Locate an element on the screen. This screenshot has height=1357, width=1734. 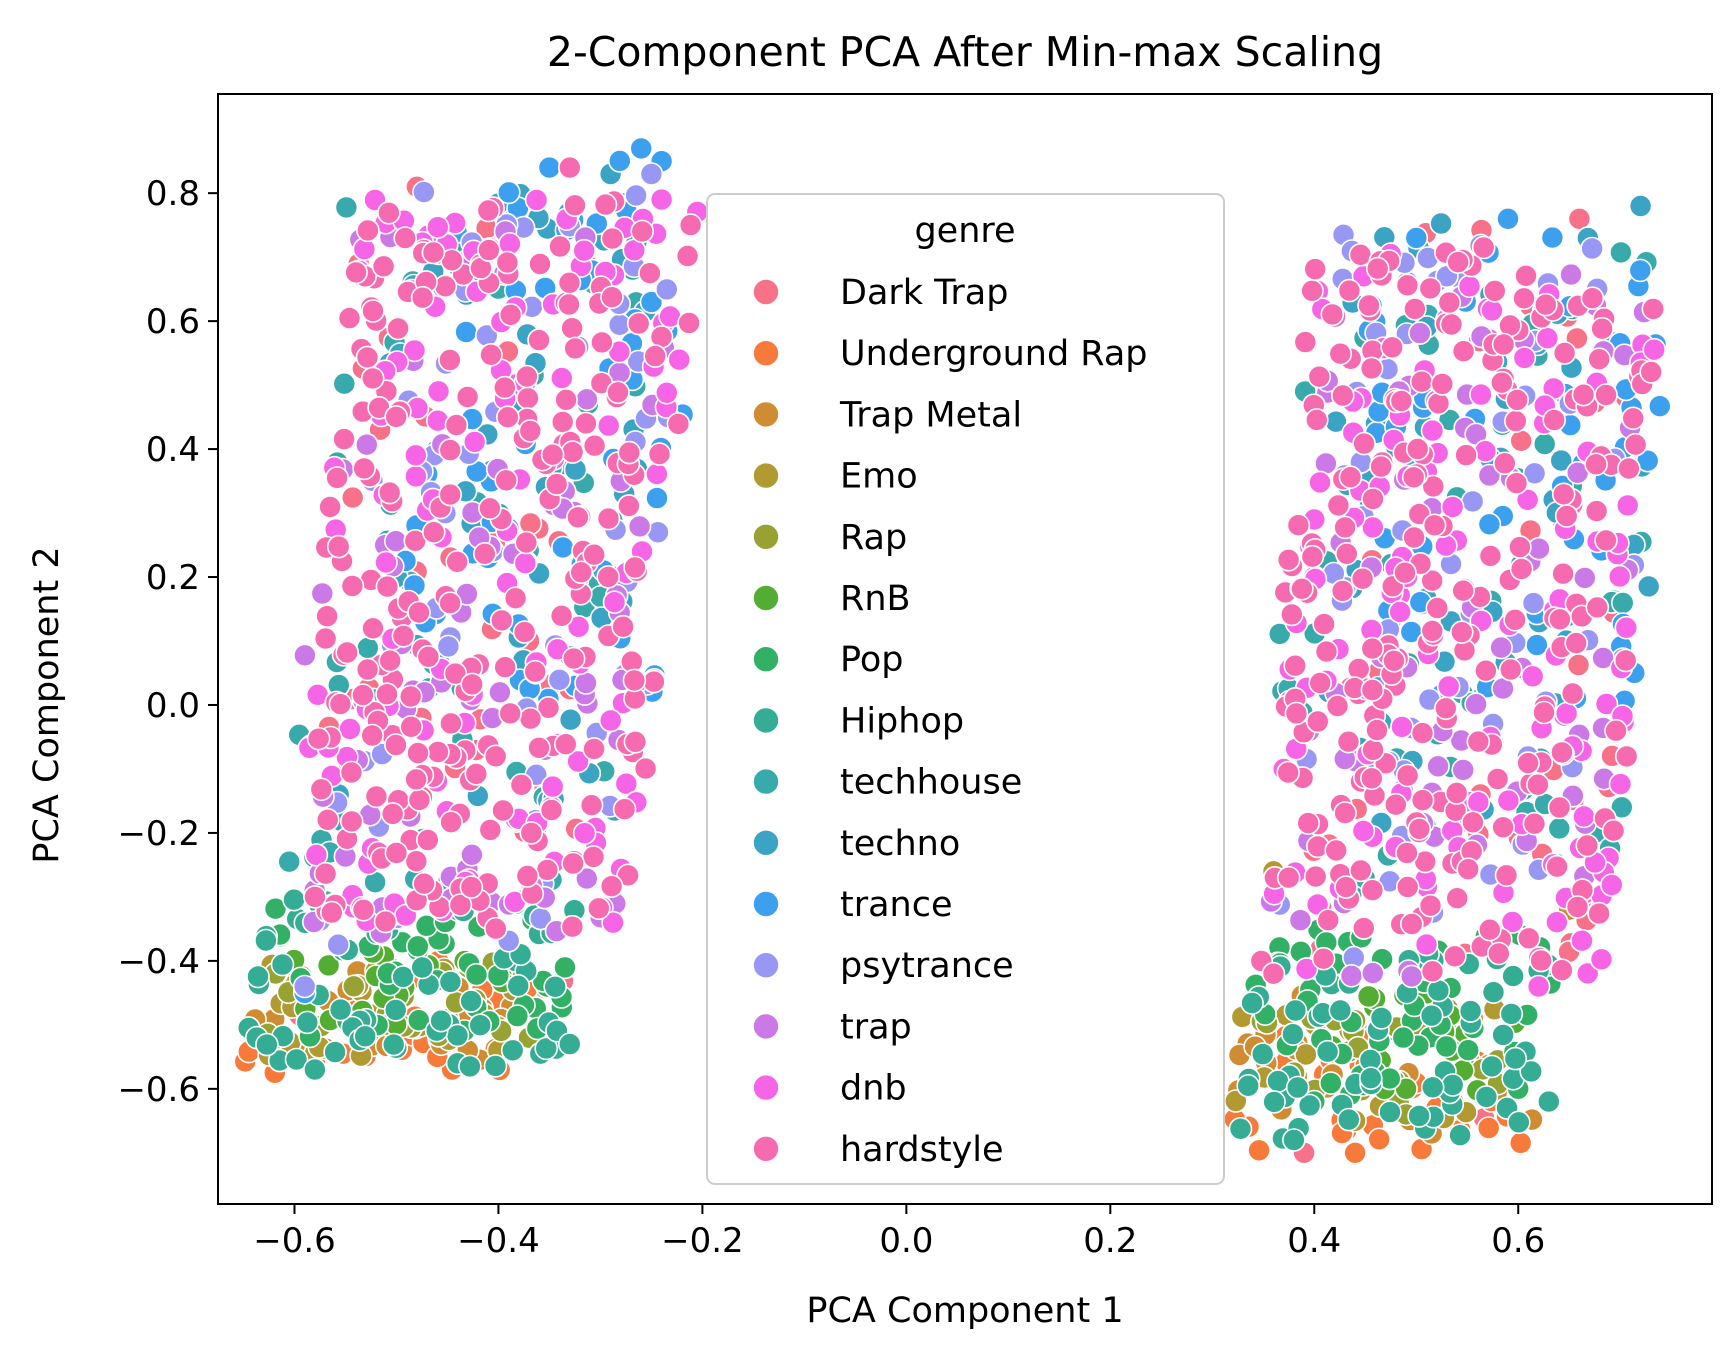
legend-label: techhouse is located at coordinates (931, 783).